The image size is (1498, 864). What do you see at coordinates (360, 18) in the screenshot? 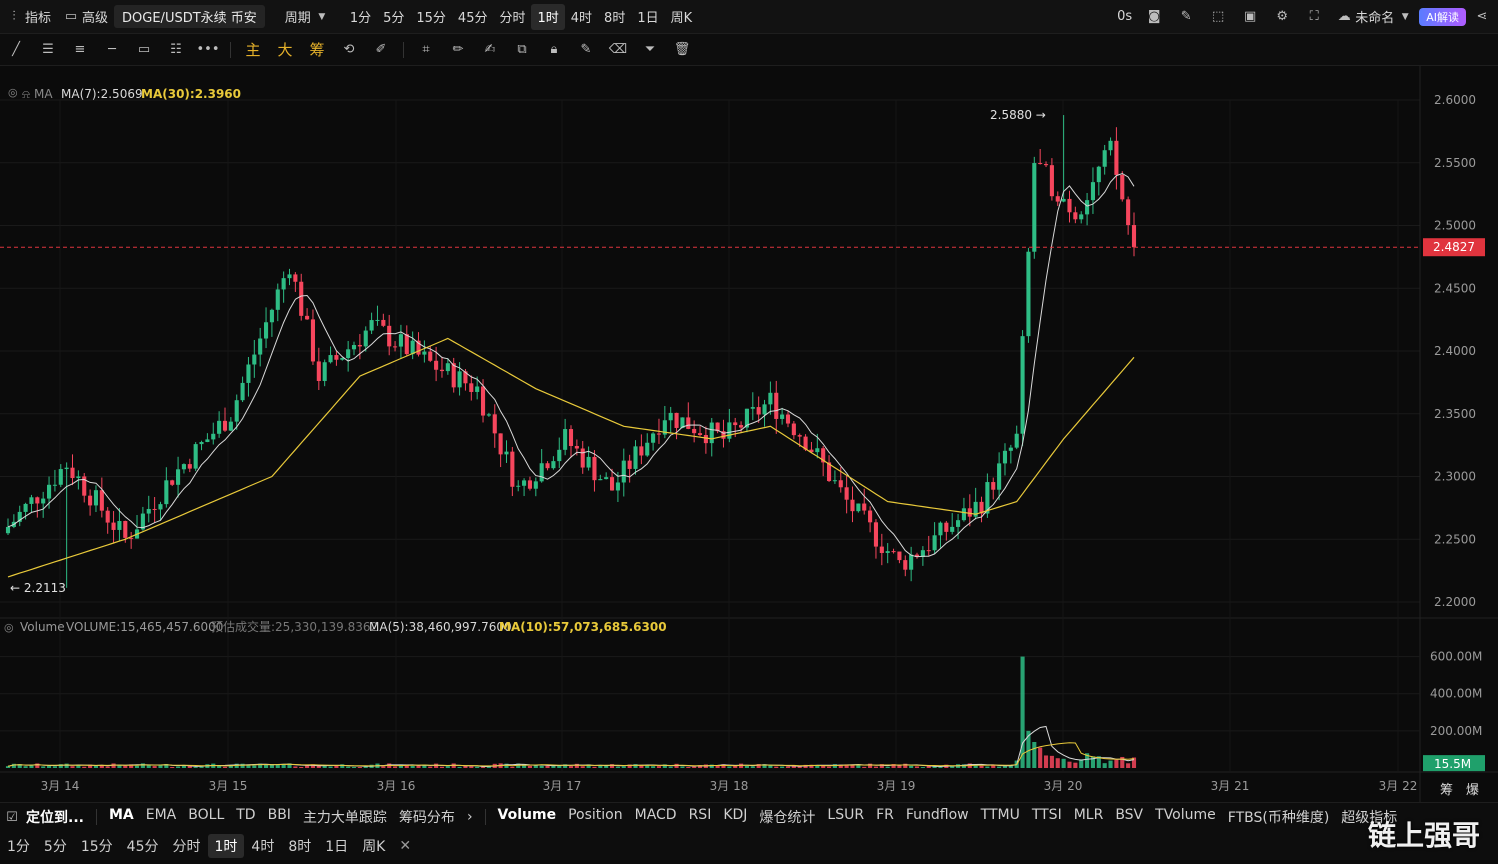
I see `interval-tab-0: 1分` at bounding box center [360, 18].